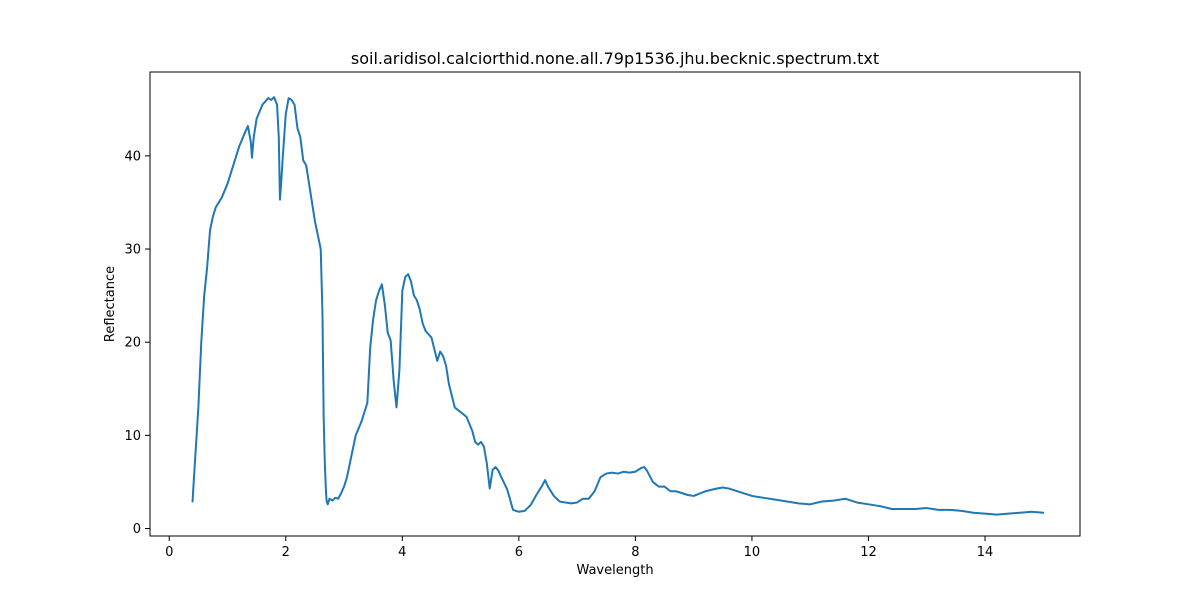 Image resolution: width=1200 pixels, height=600 pixels. What do you see at coordinates (579, 548) in the screenshot?
I see `x-axis: 0 2 4 6 8 10 12 14` at bounding box center [579, 548].